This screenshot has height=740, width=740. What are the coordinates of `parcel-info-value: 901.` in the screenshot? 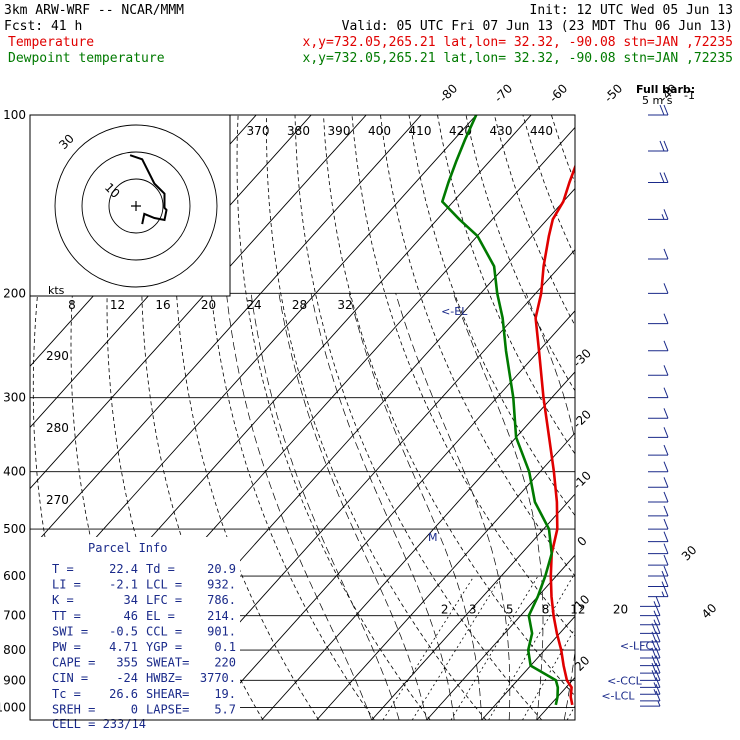 It's located at (221, 631).